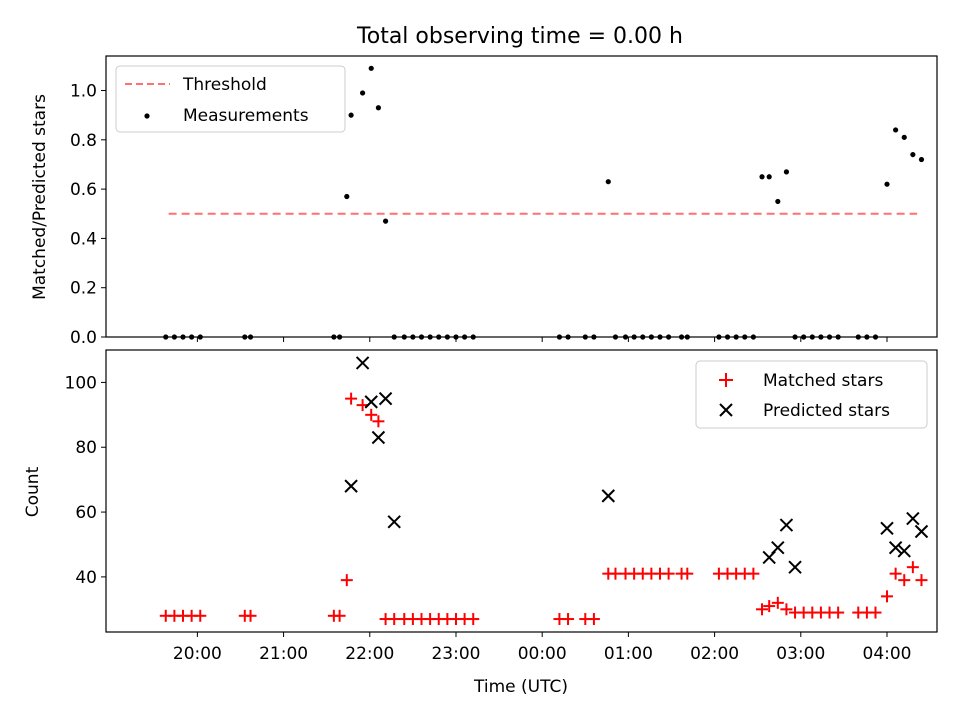 This screenshot has height=720, width=960. I want to click on x-tick-label: 23:00, so click(455, 654).